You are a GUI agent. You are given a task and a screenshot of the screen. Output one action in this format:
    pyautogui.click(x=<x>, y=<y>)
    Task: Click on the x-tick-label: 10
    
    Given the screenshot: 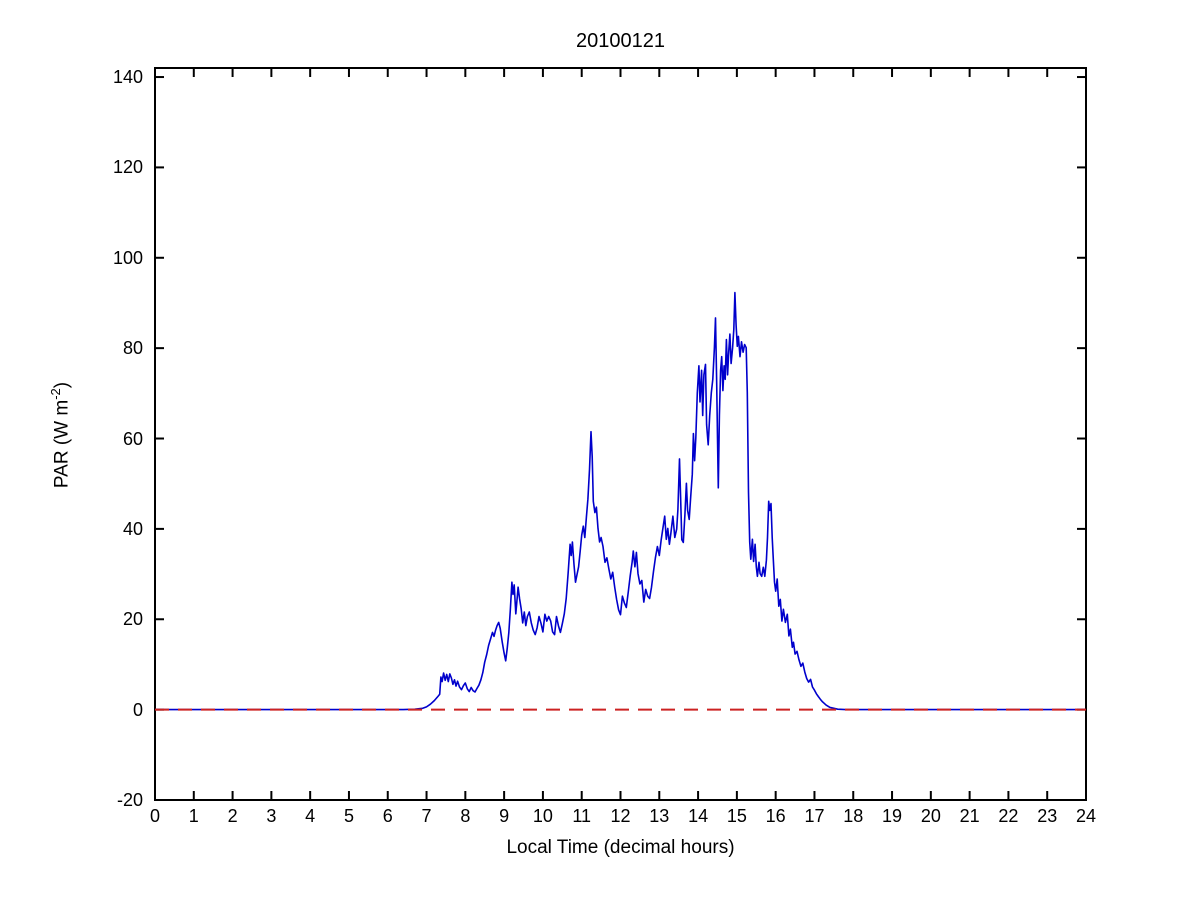 What is the action you would take?
    pyautogui.click(x=542, y=816)
    